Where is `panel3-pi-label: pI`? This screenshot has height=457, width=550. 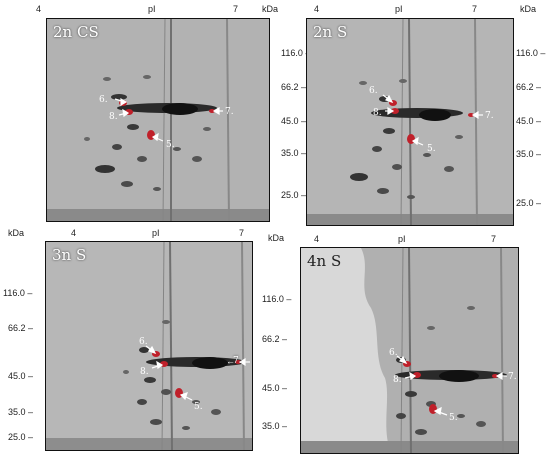
panel3-pi-label: pI is located at coordinates (156, 233).